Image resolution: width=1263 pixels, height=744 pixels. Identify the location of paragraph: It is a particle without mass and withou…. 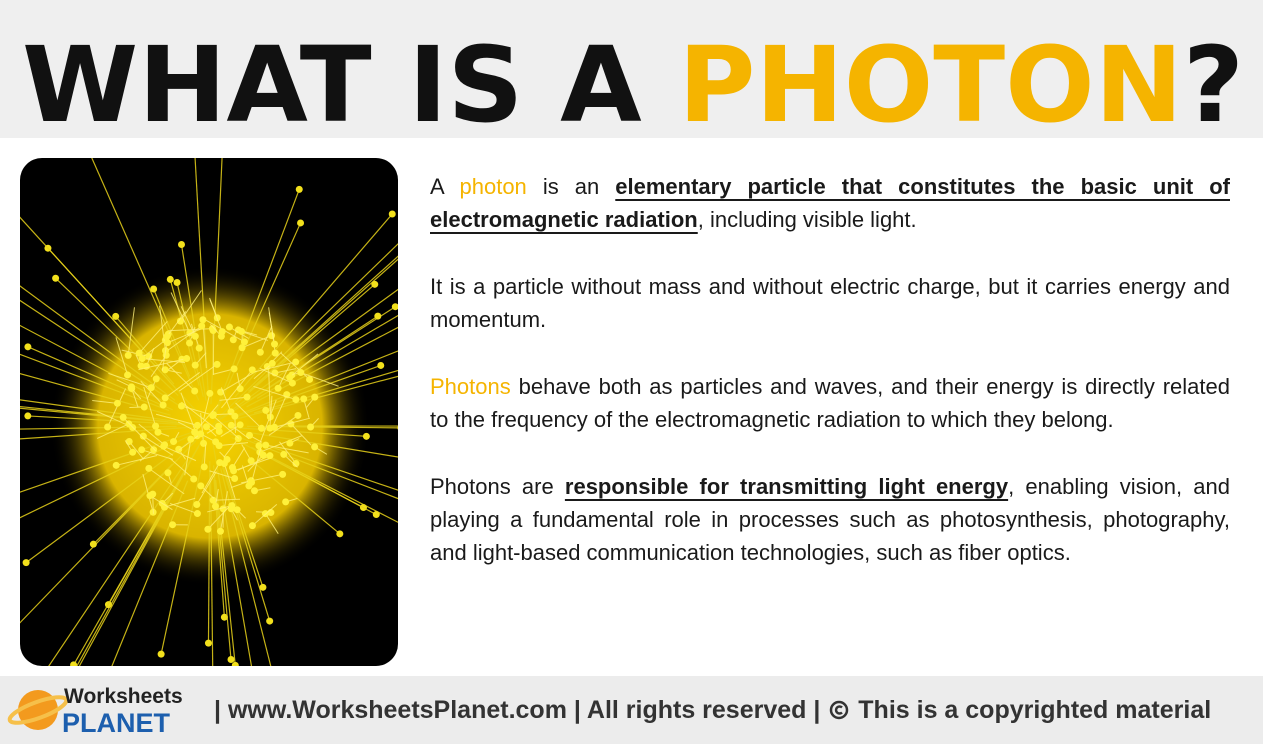
(830, 303).